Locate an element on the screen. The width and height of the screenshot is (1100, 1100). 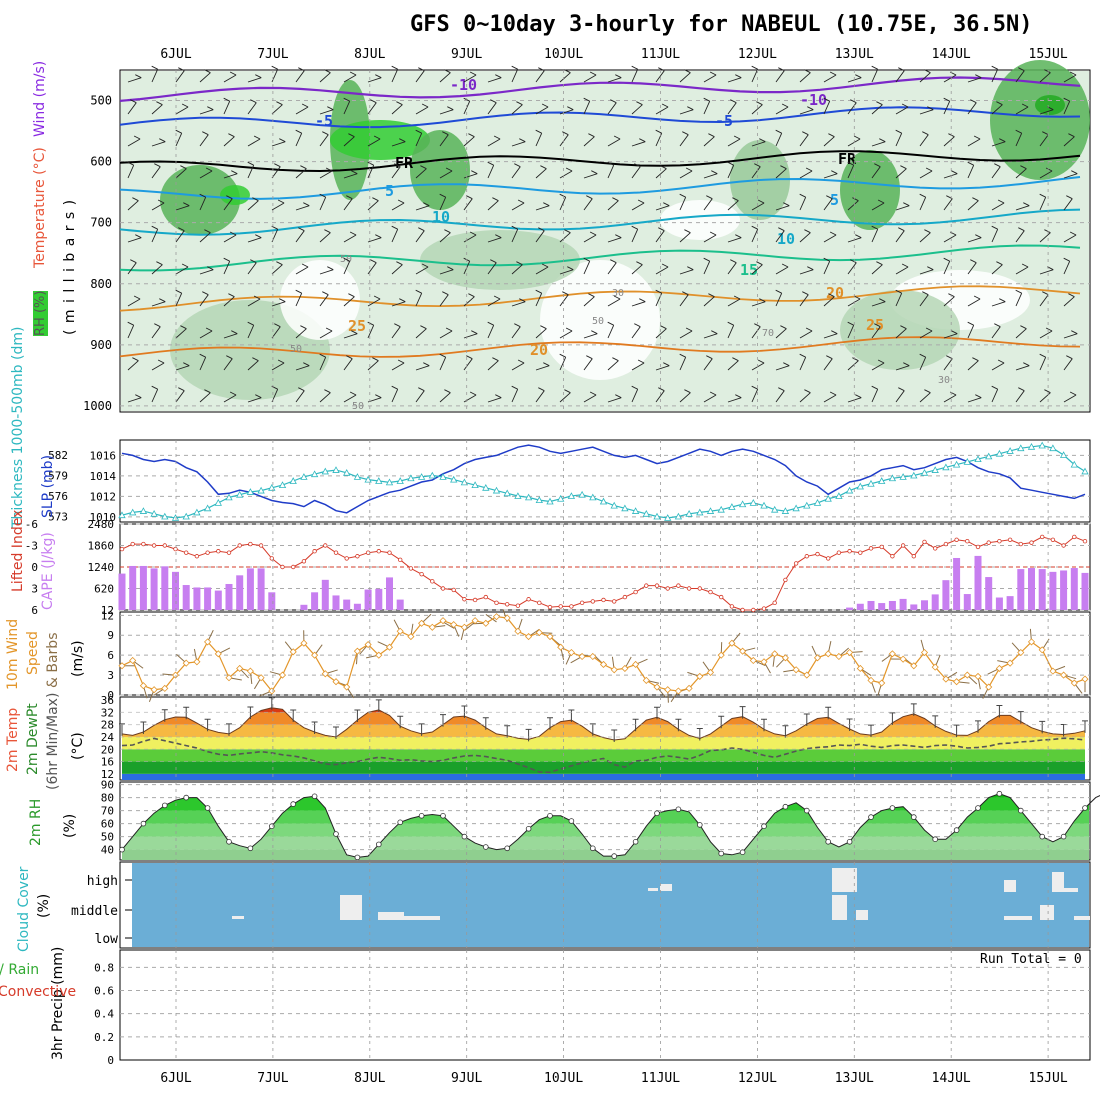
li-tick-3: 3 is located at coordinates (34, 589).